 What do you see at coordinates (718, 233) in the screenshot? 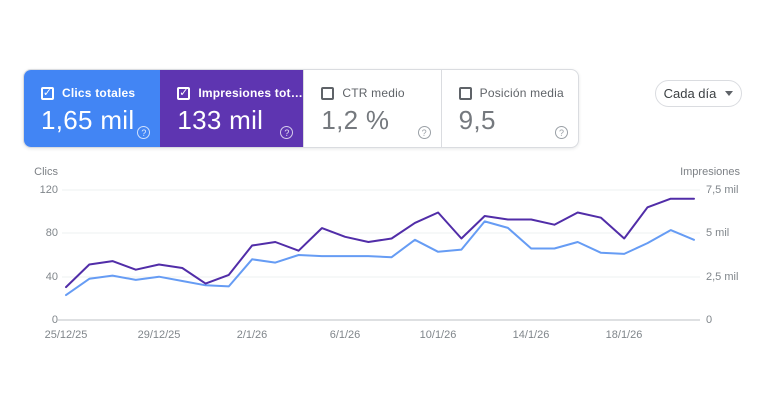
I see `right-axis-tick: 5 mil` at bounding box center [718, 233].